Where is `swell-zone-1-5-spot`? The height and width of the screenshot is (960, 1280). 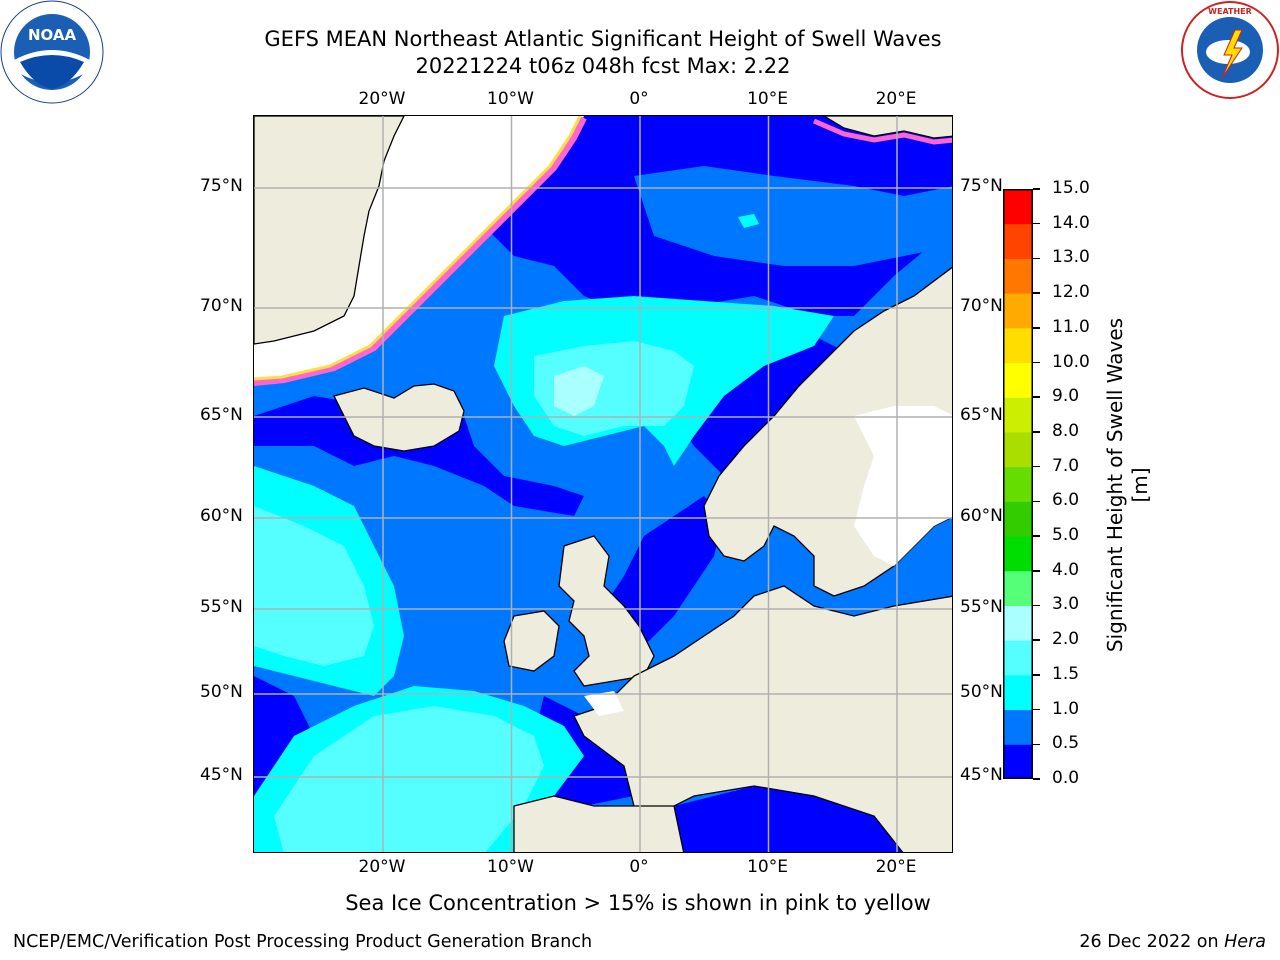
swell-zone-1-5-spot is located at coordinates (748, 221).